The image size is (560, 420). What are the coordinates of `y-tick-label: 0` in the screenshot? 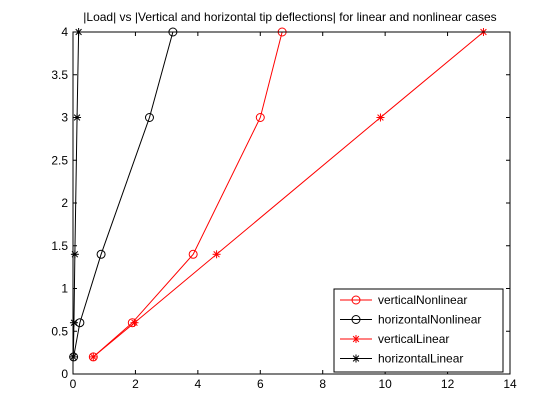 It's located at (64, 374).